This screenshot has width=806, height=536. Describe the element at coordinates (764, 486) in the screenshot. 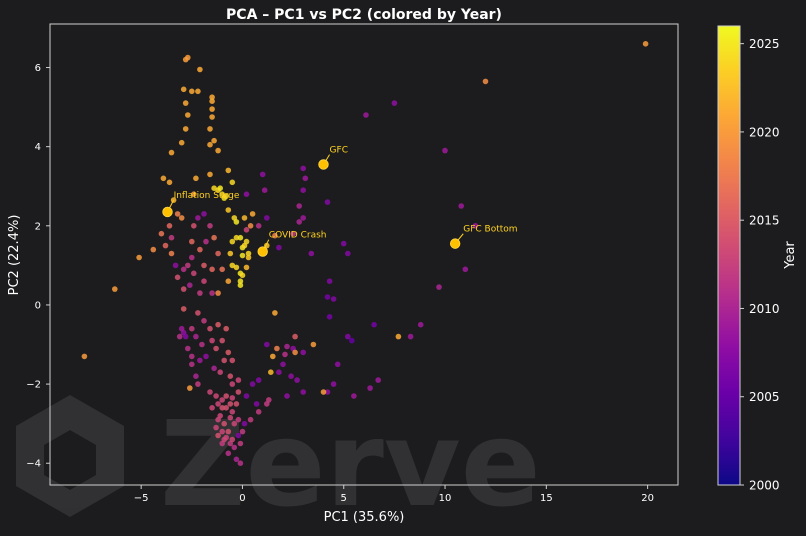

I see `colorbar-tick-label: 2000` at that location.